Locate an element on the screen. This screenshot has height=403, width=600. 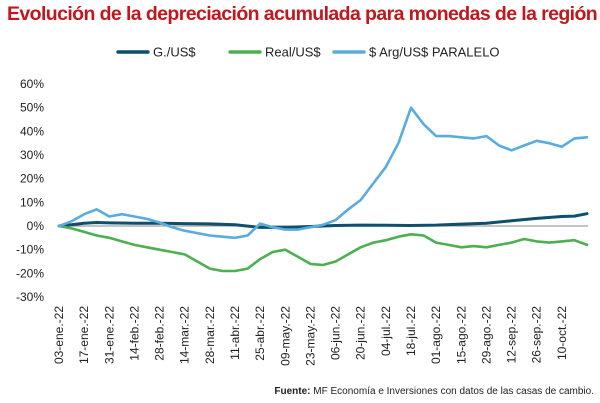
x-tick-label: 15-ago.-22 is located at coordinates (461, 335).